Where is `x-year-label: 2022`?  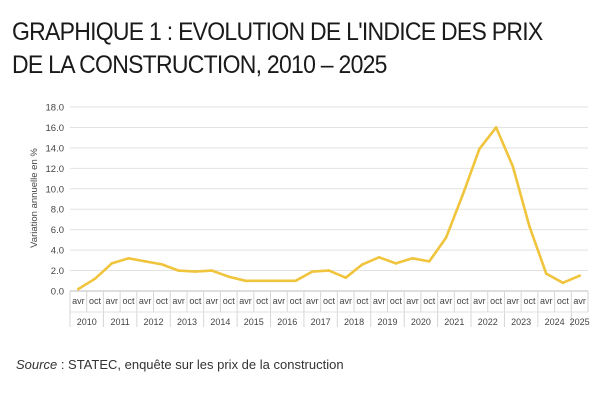
x-year-label: 2022 is located at coordinates (488, 322).